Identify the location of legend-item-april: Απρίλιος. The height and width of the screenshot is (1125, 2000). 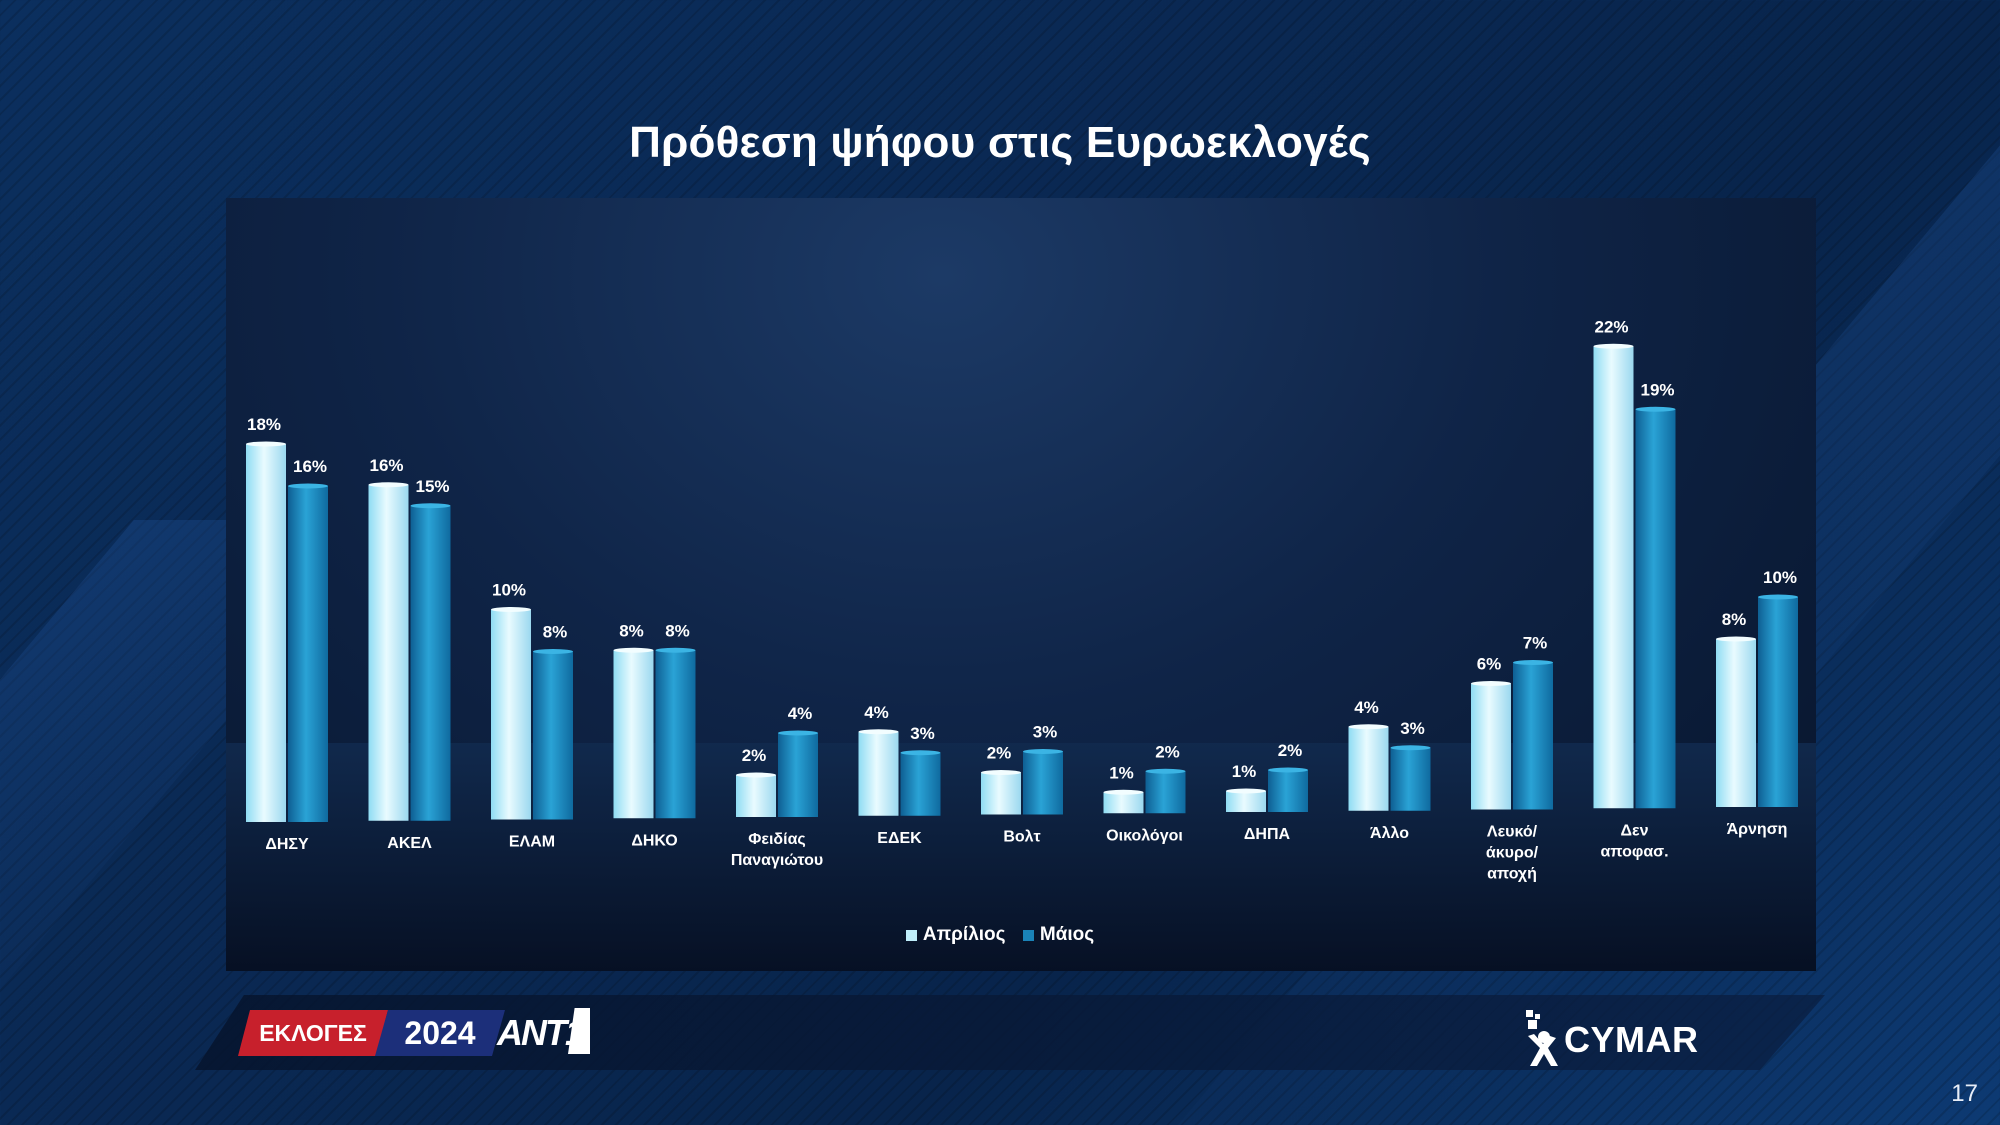
(955, 935).